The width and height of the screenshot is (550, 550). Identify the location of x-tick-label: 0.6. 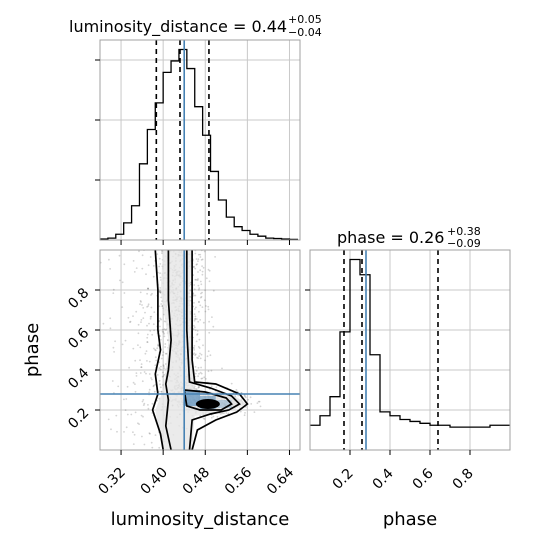
(423, 479).